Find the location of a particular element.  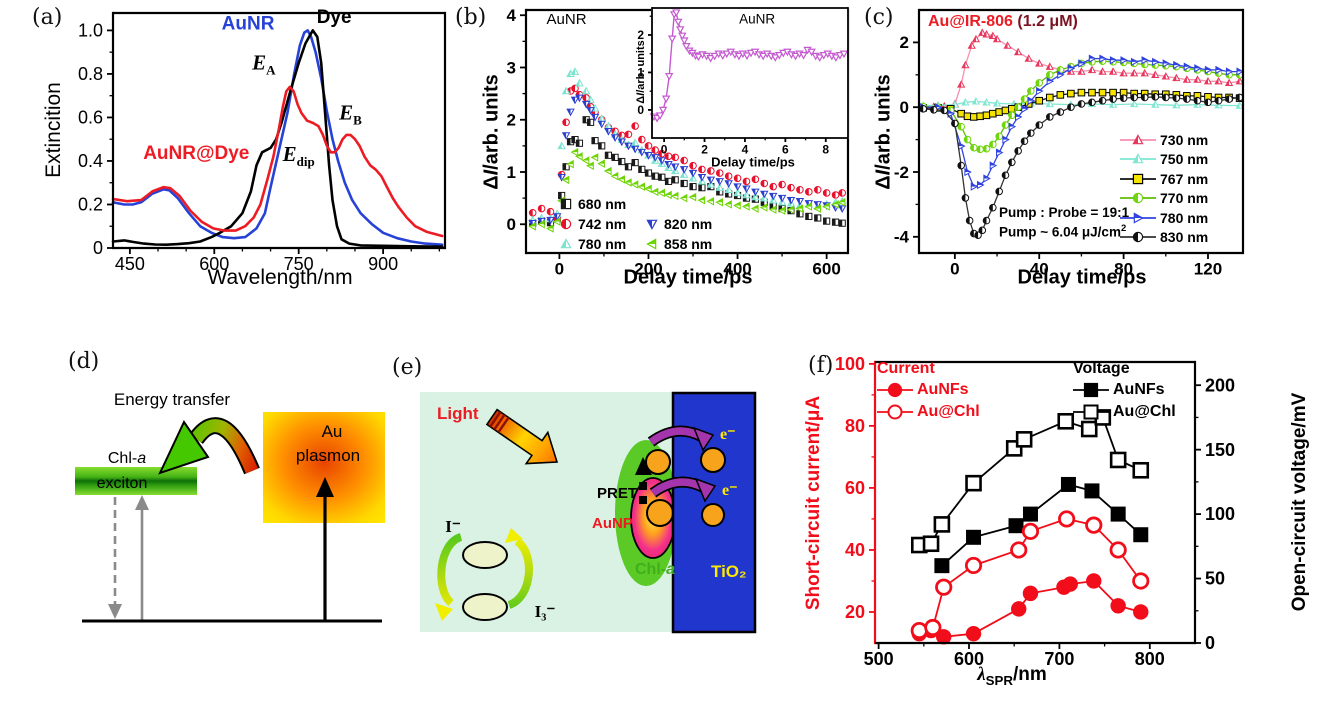

chart-b-inset-xlabel: Delay time/ps is located at coordinates (753, 162).